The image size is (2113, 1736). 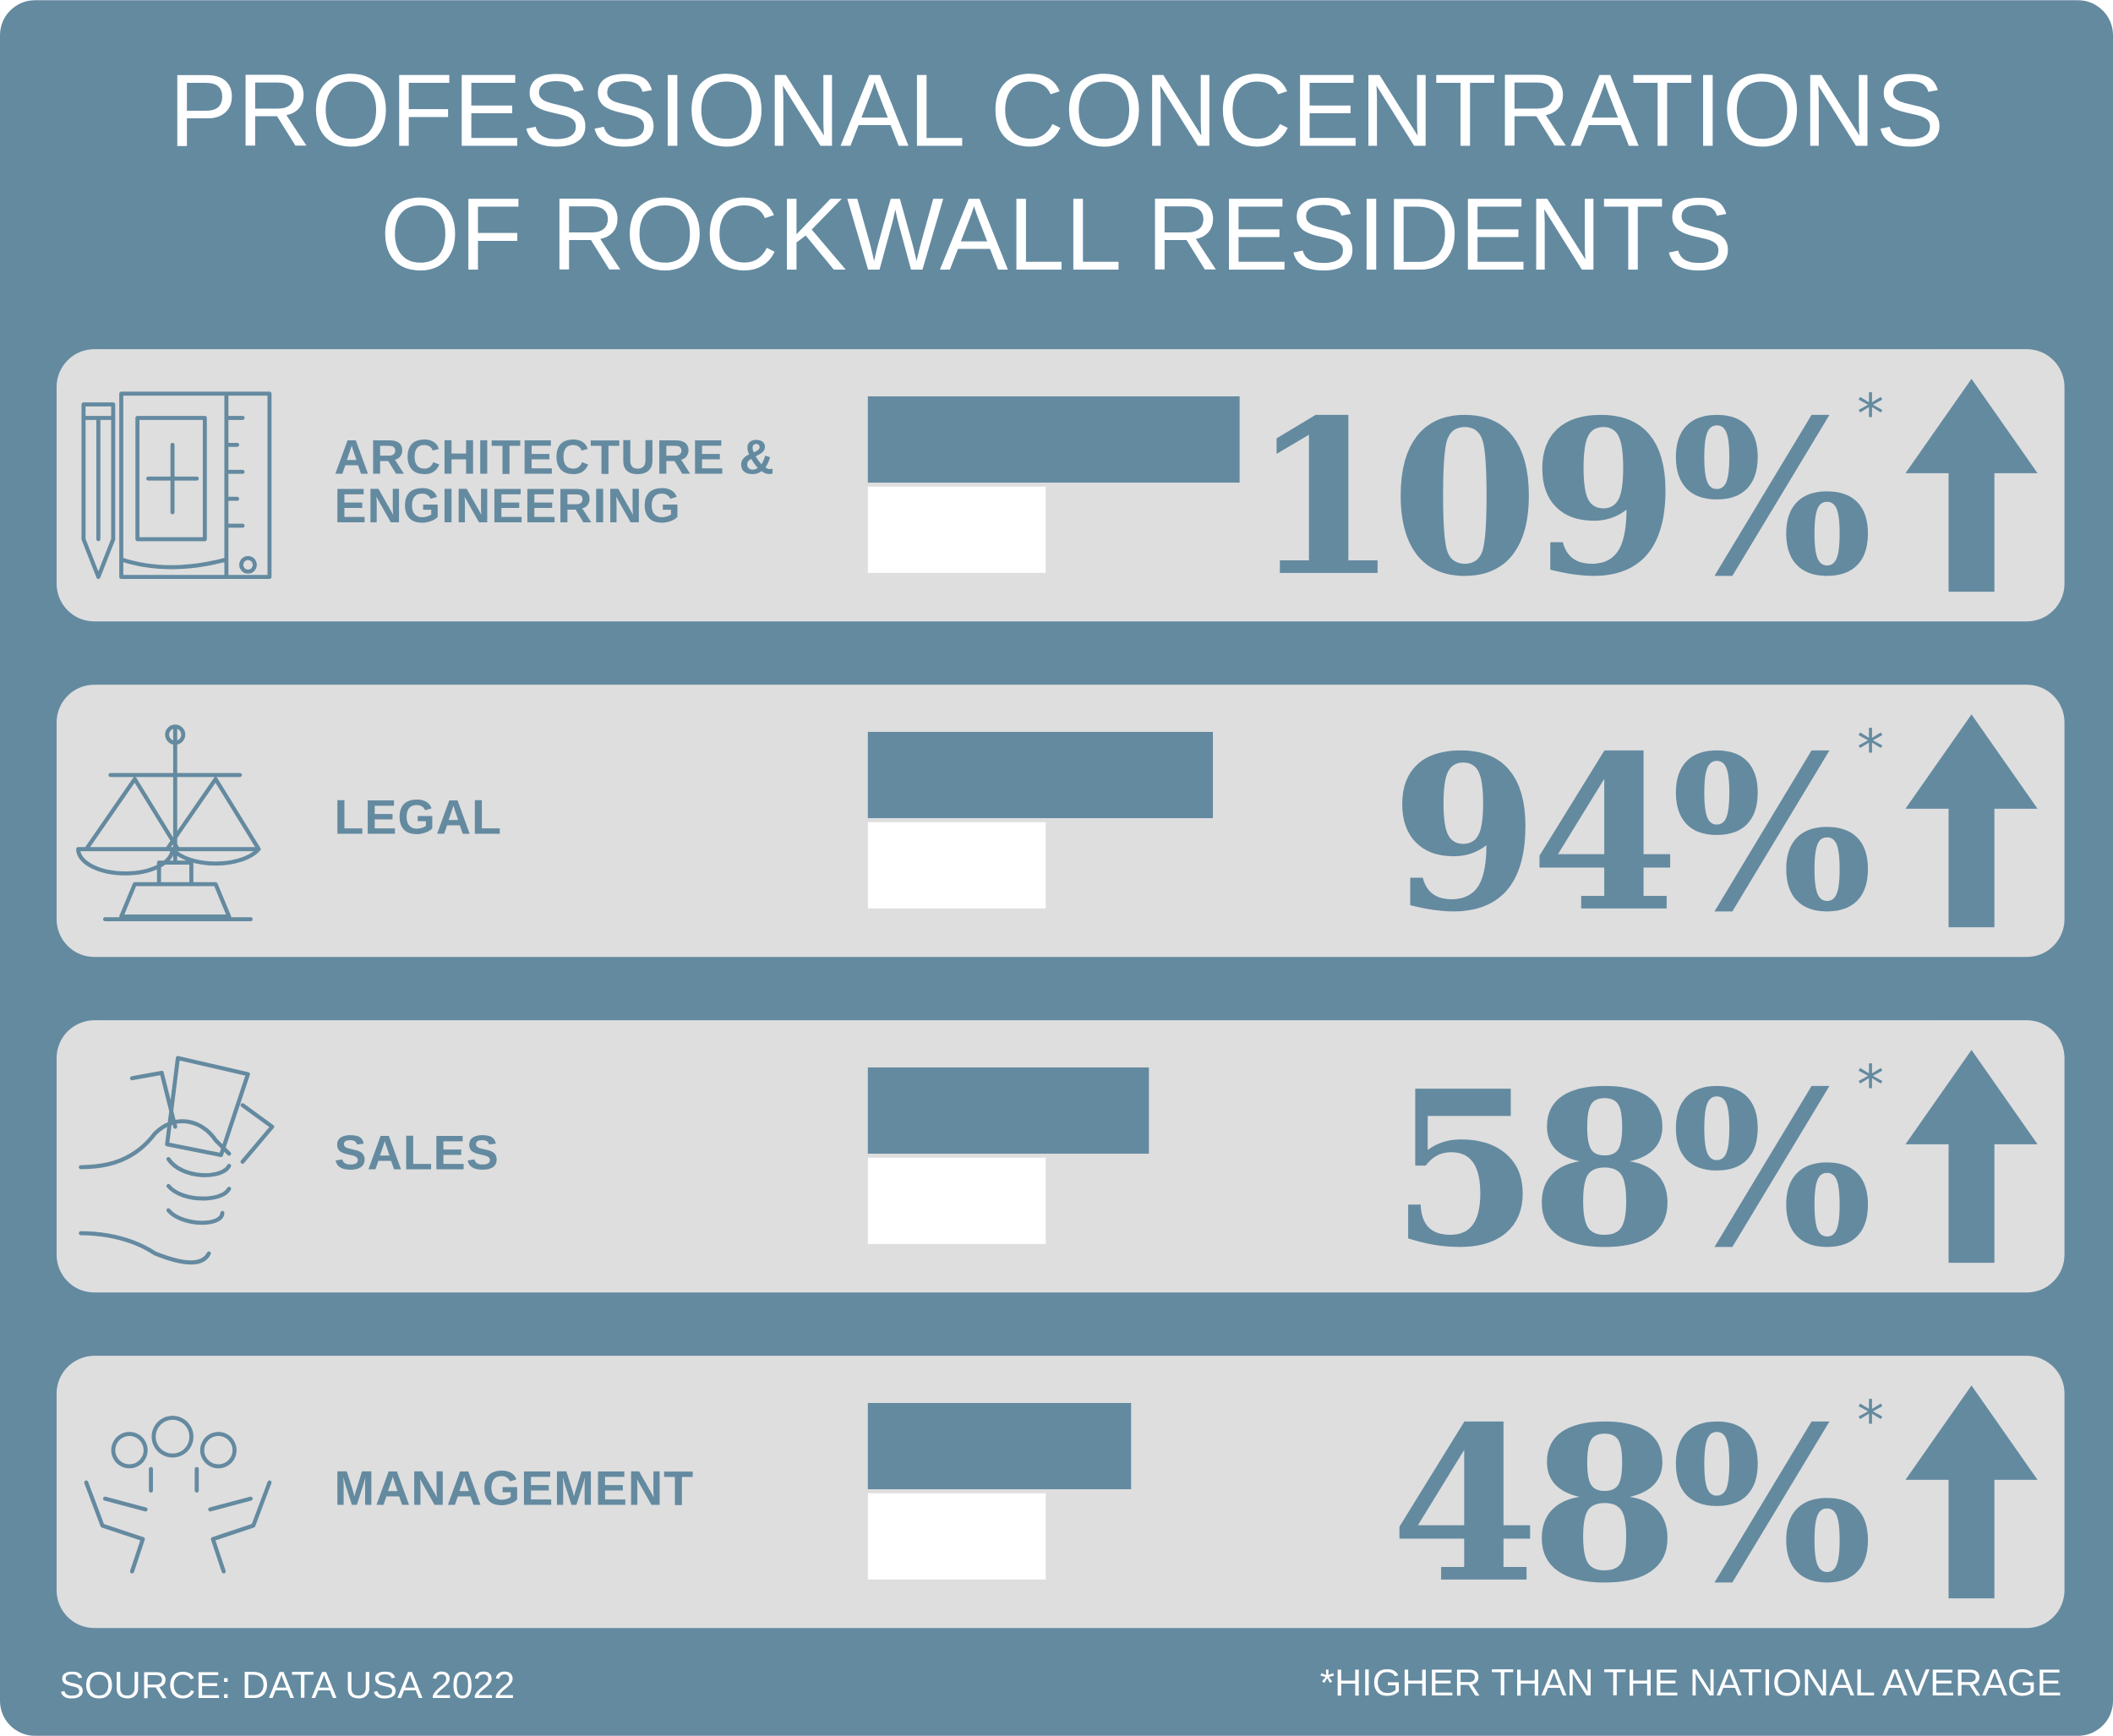 I want to click on source: SOURCE: DATA USA 2022, so click(x=287, y=1685).